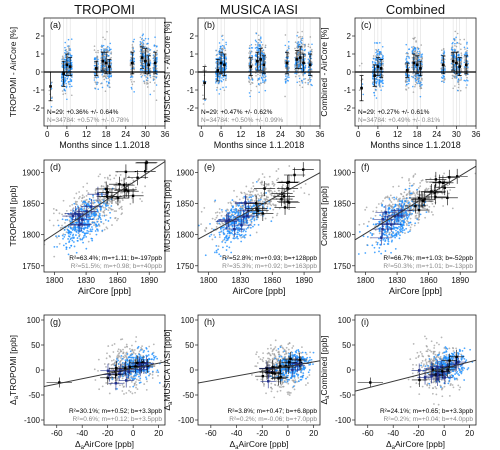  I want to click on y-axis-label: TROPOMI - AirCore [%], so click(13, 72).